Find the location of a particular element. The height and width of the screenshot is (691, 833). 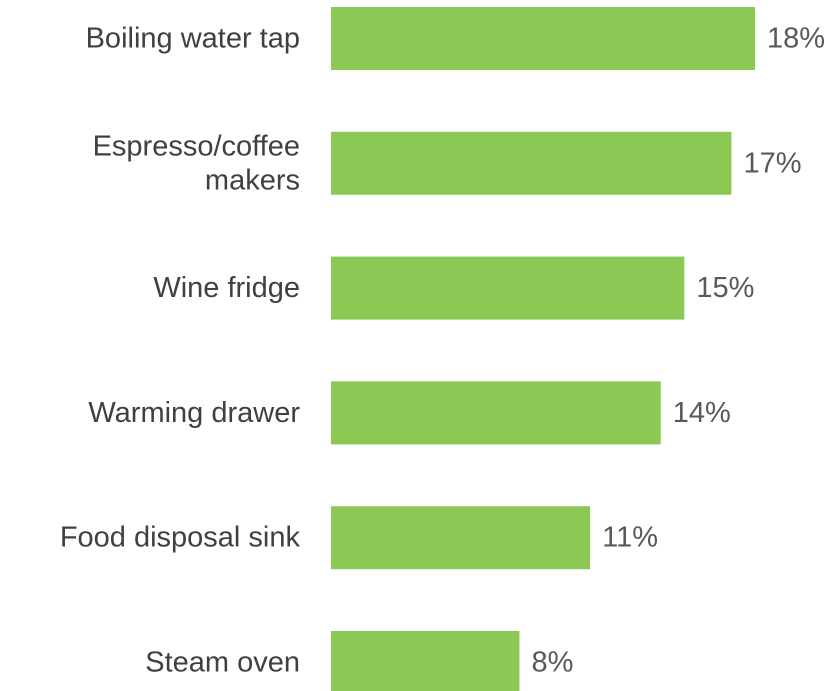

value-label: 17% is located at coordinates (772, 163).